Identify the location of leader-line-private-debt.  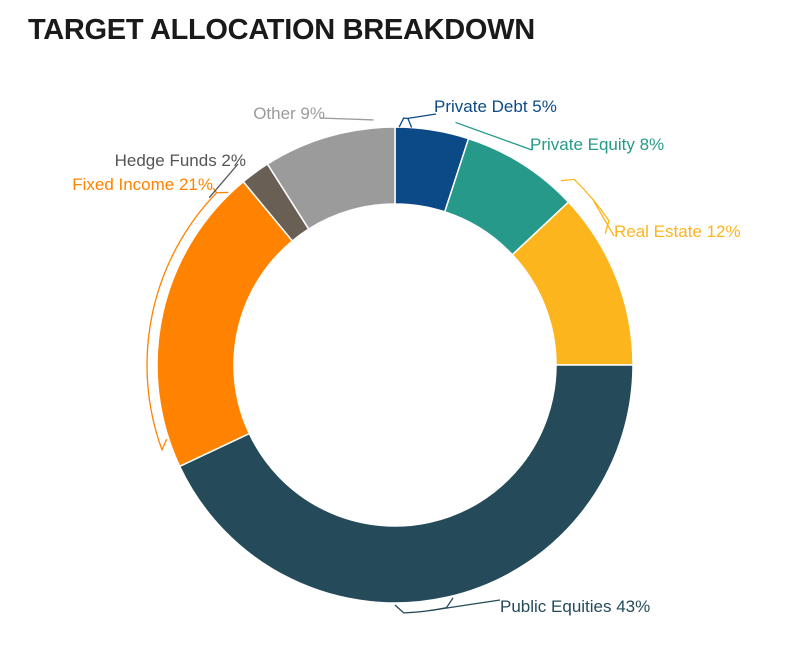
(422, 116).